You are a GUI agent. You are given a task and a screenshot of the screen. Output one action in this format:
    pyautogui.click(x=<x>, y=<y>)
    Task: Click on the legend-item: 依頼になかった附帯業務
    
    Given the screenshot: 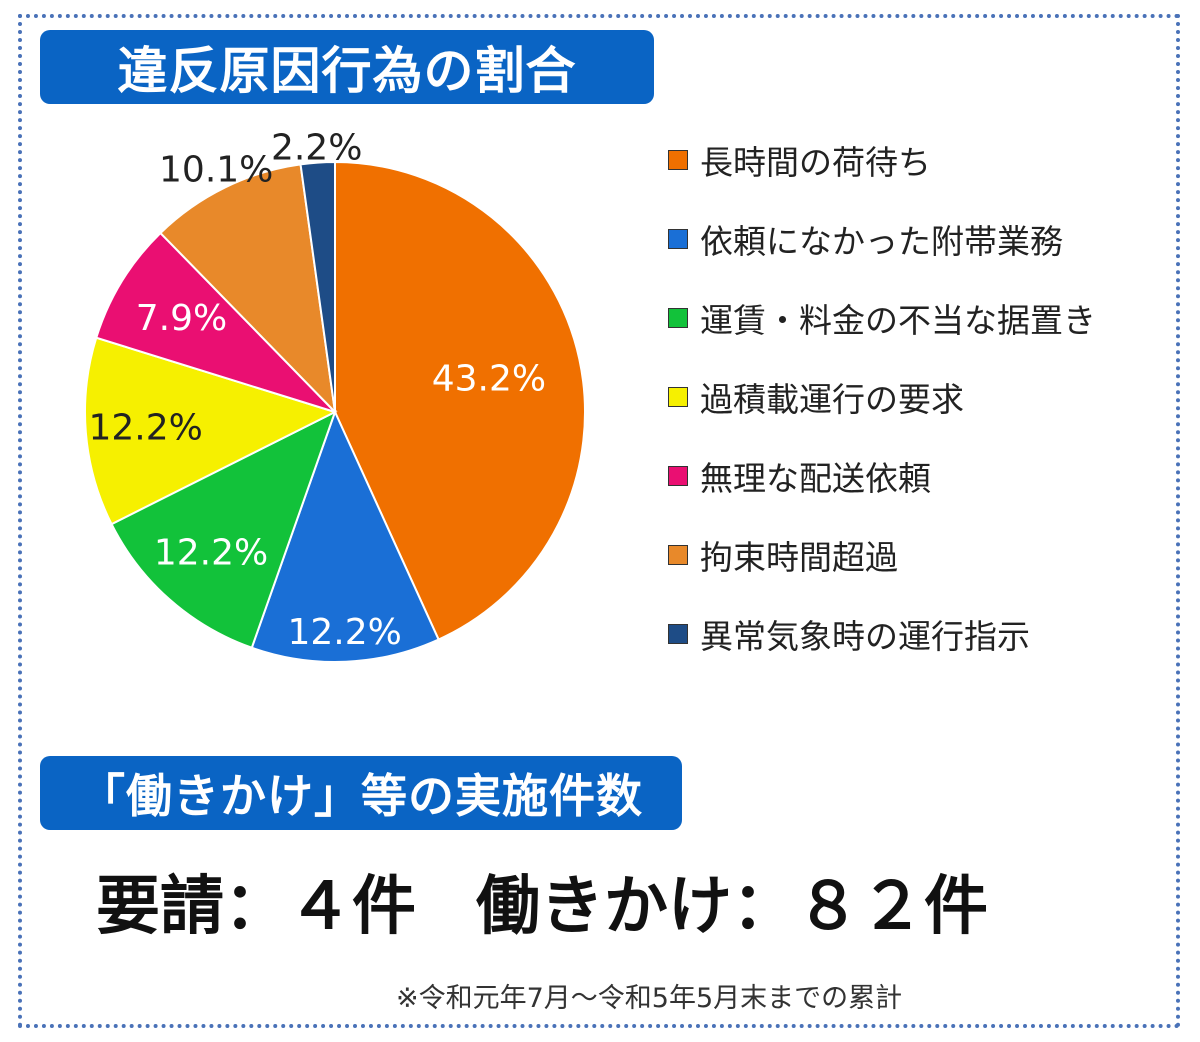 What is the action you would take?
    pyautogui.click(x=882, y=240)
    